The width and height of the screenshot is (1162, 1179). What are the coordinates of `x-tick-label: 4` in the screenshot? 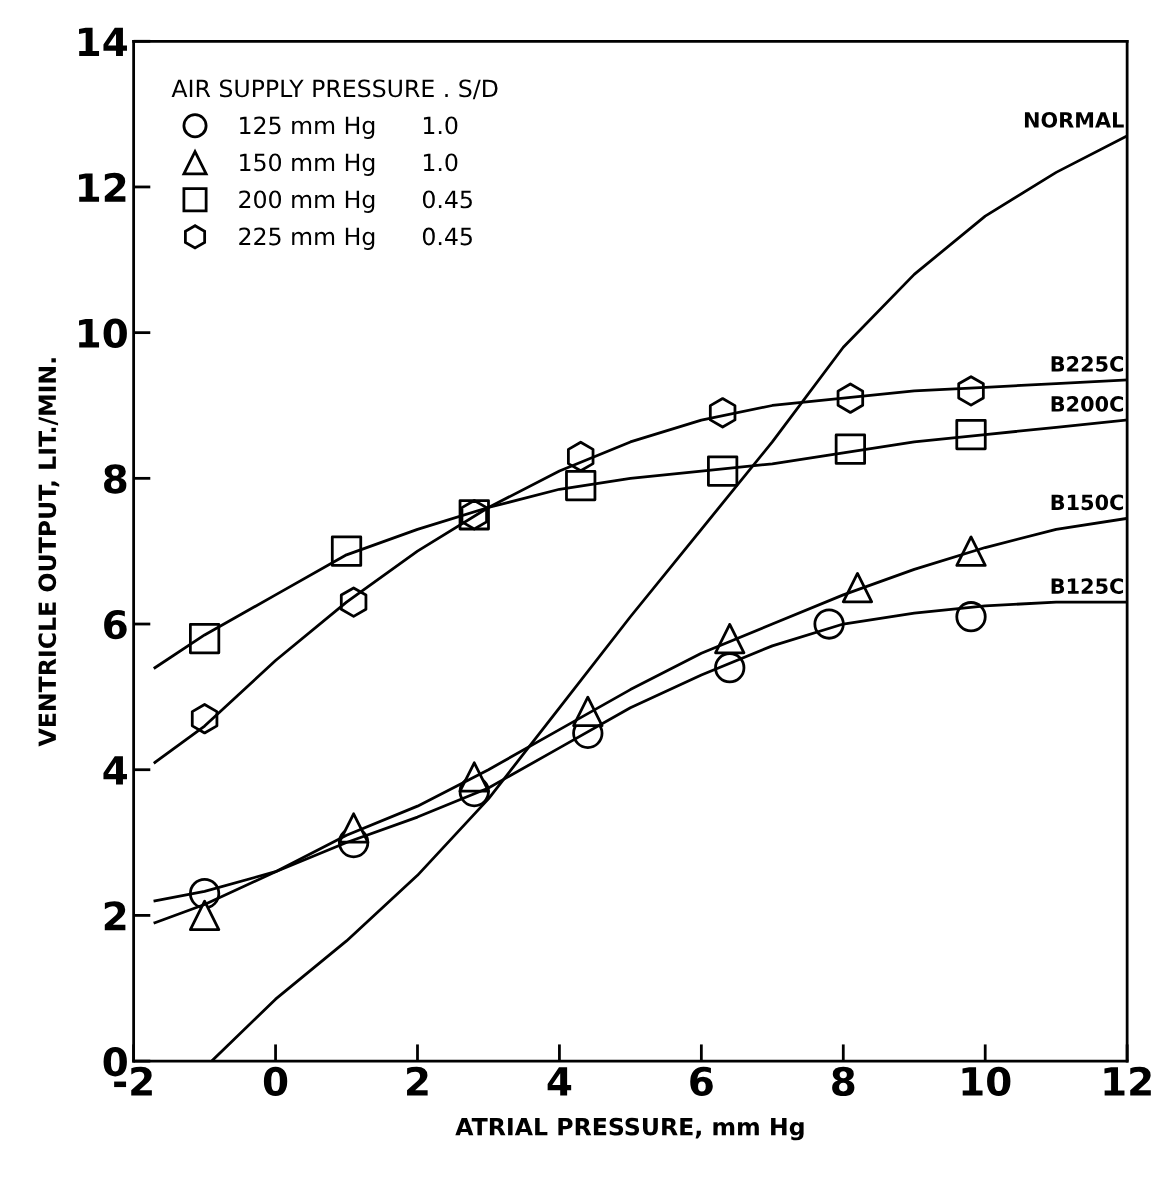 It's located at (559, 1081).